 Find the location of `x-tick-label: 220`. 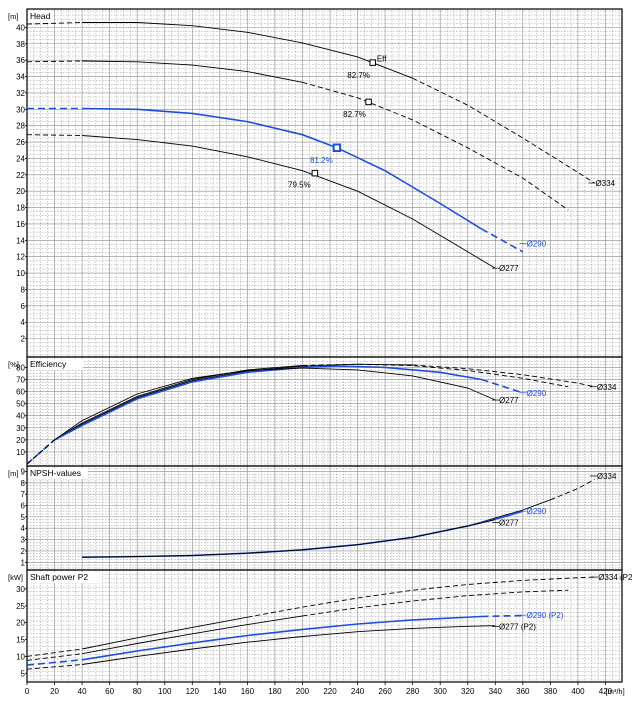

x-tick-label: 220 is located at coordinates (330, 691).